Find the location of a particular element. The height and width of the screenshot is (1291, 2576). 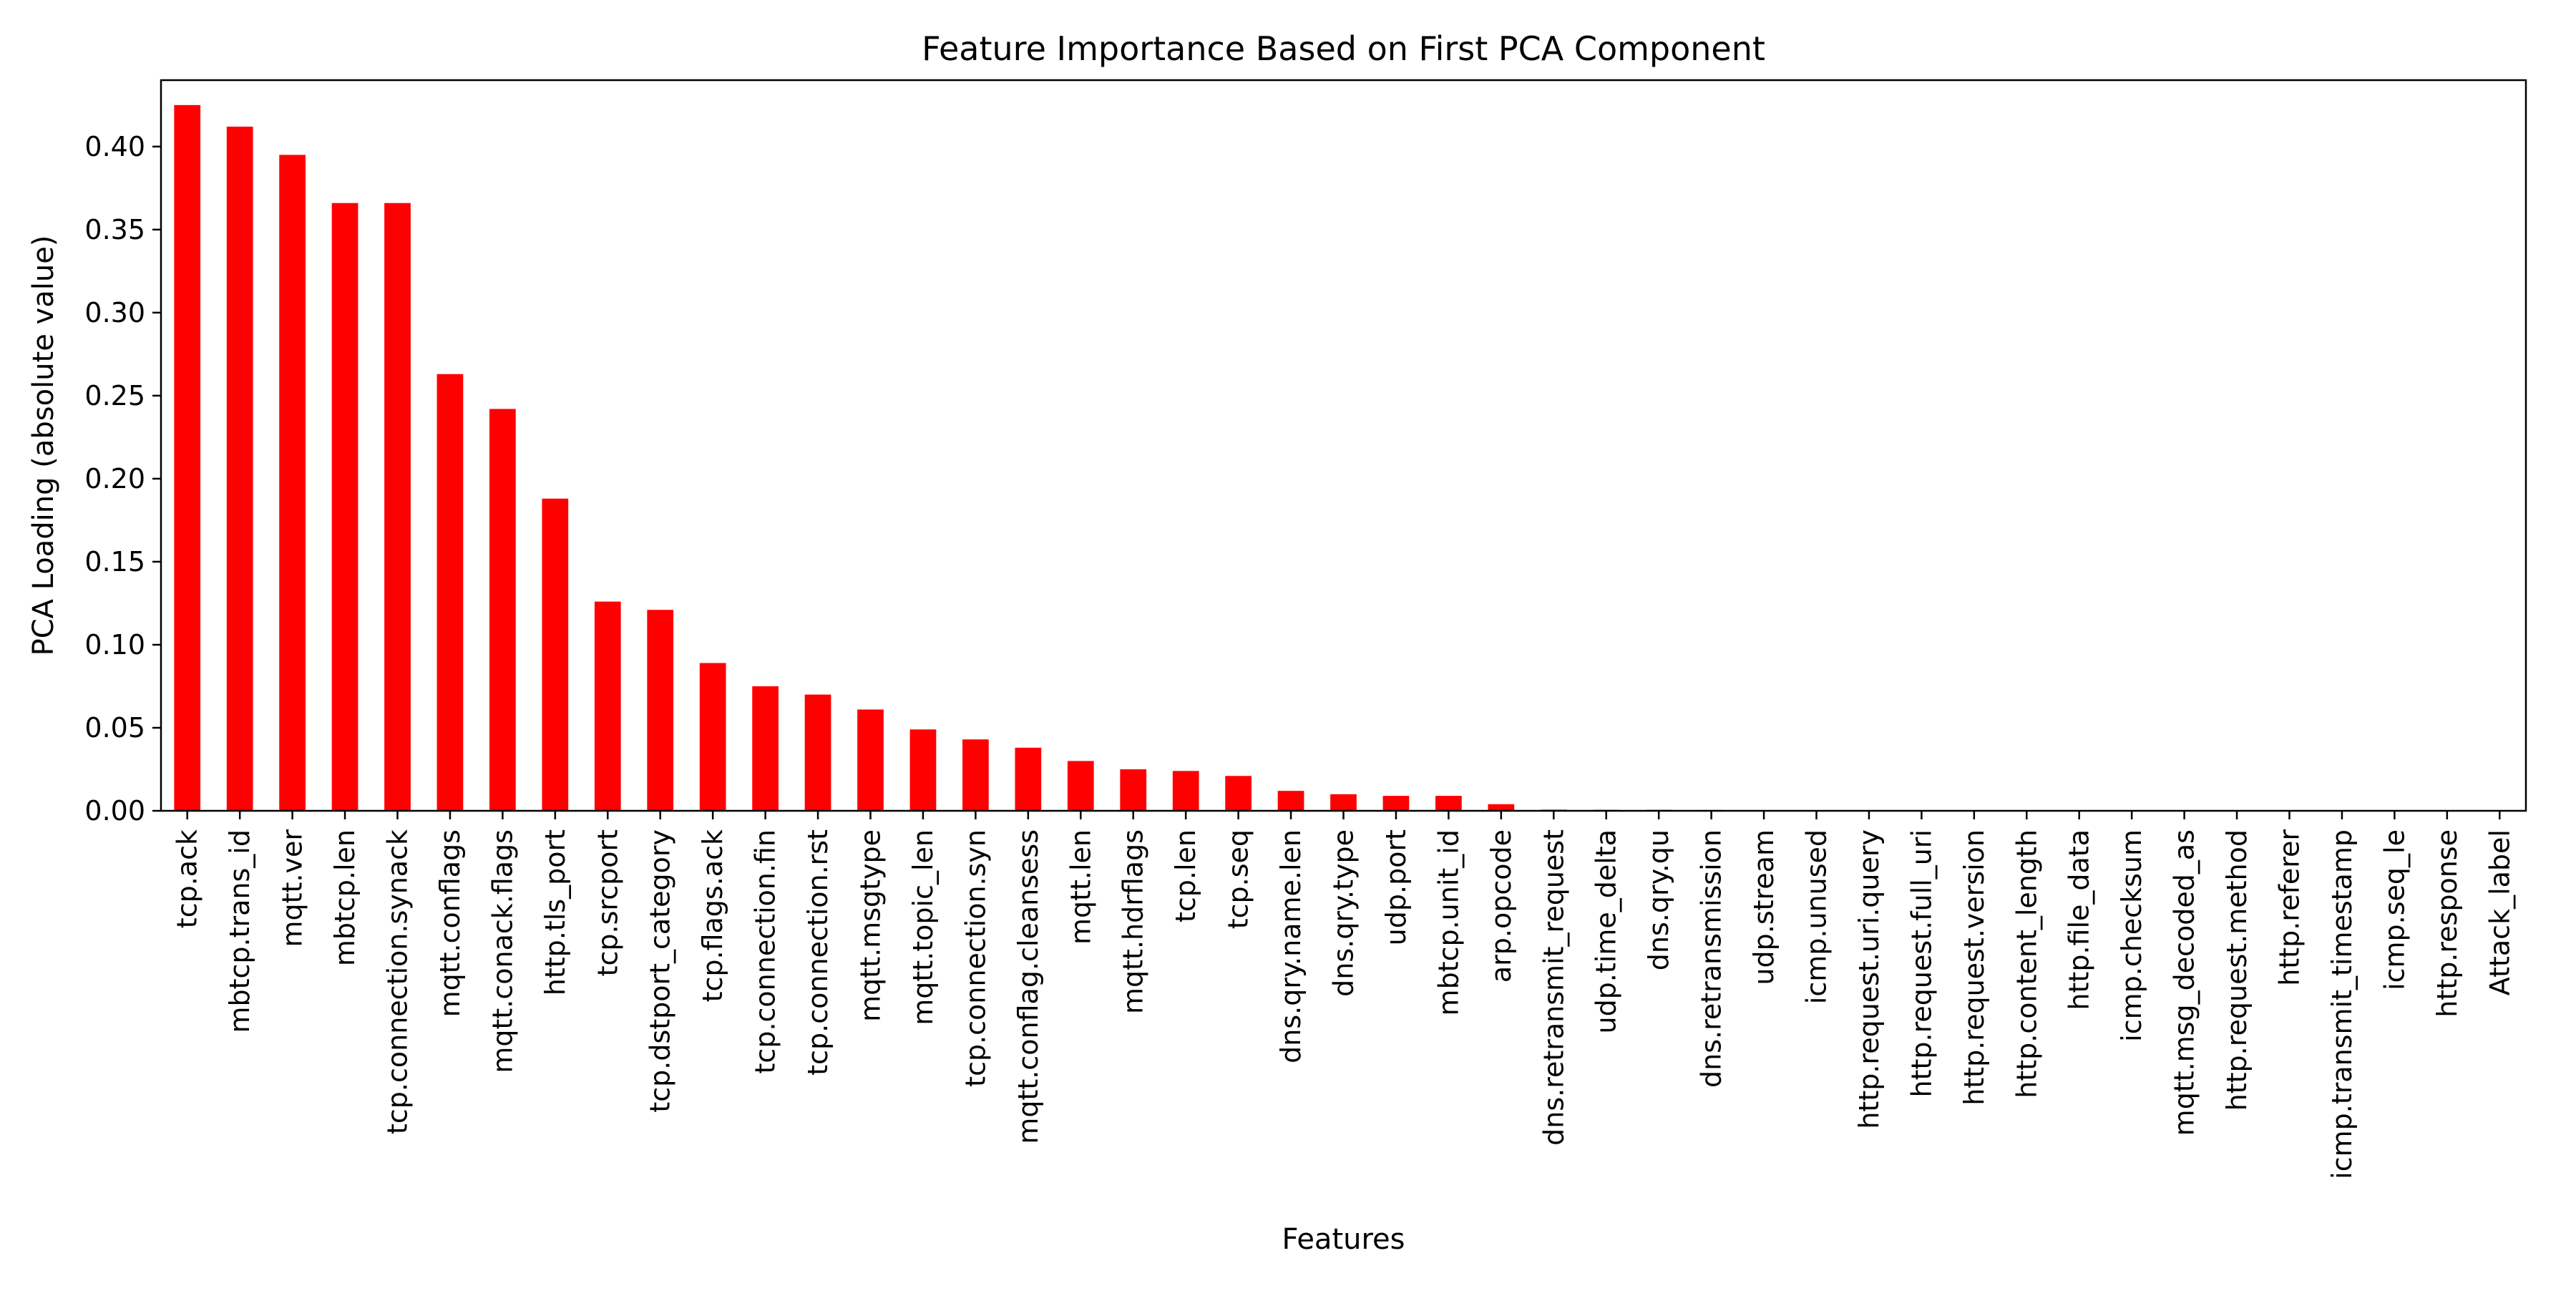

bar-mqtt-conack-flags is located at coordinates (502, 610).